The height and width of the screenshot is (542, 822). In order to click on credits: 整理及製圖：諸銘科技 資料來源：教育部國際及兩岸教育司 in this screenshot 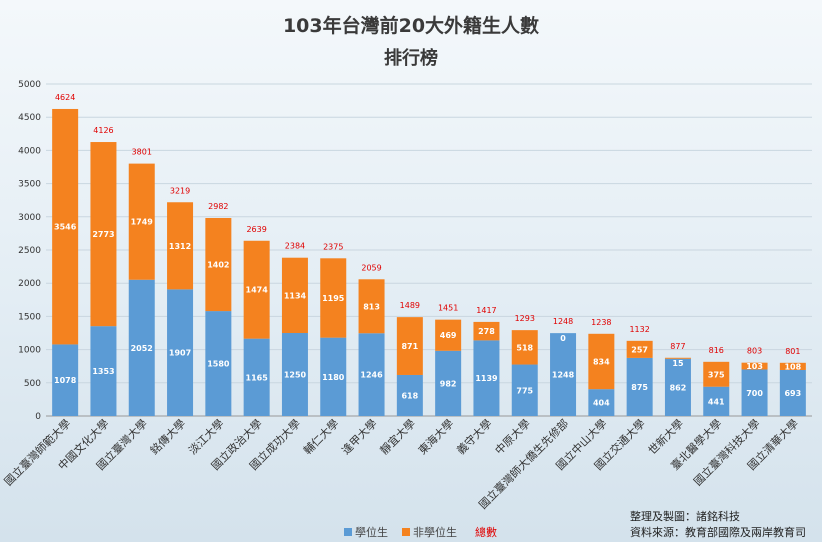, I will do `click(718, 525)`.